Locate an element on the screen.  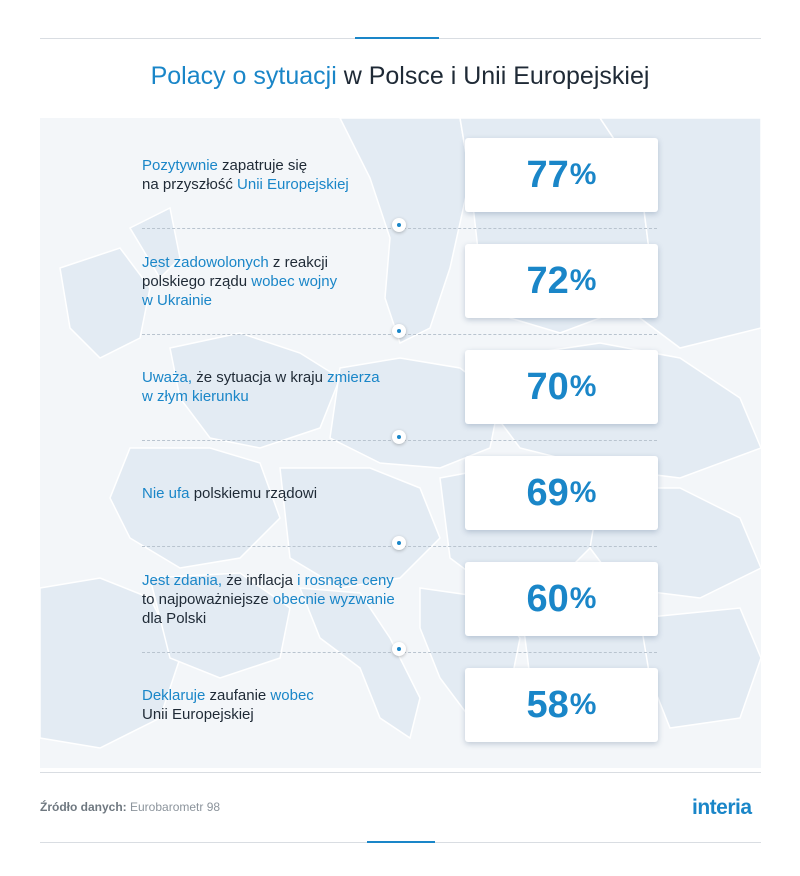
value-card: 60% is located at coordinates (561, 599).